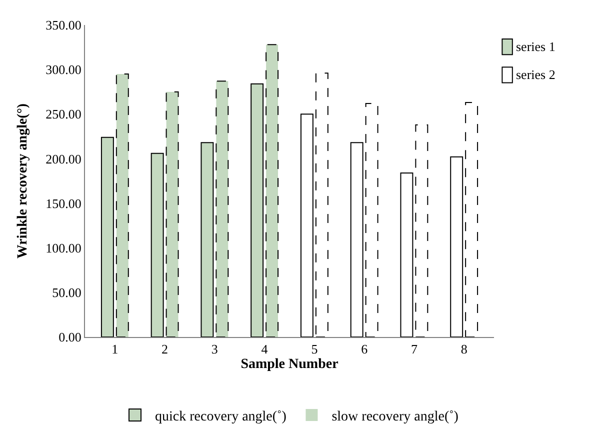 This screenshot has height=443, width=589. What do you see at coordinates (64, 203) in the screenshot?
I see `y-tick-label: 150.00` at bounding box center [64, 203].